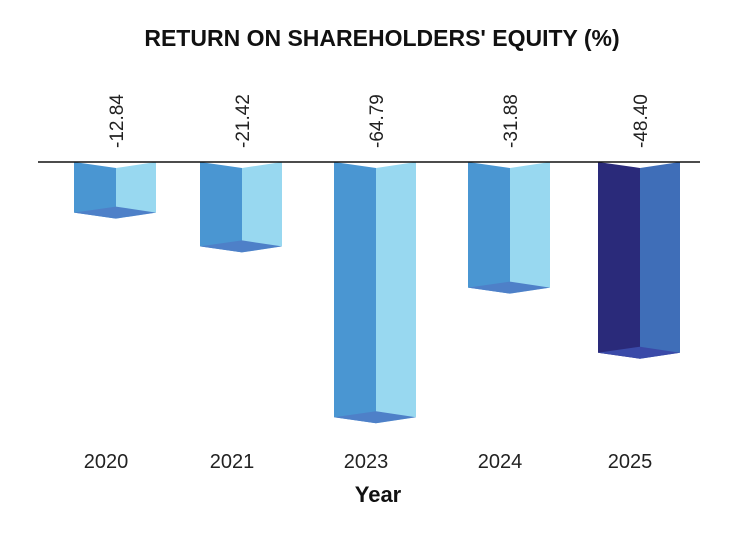  Describe the element at coordinates (641, 121) in the screenshot. I see `data-label-2025: -48.40` at that location.